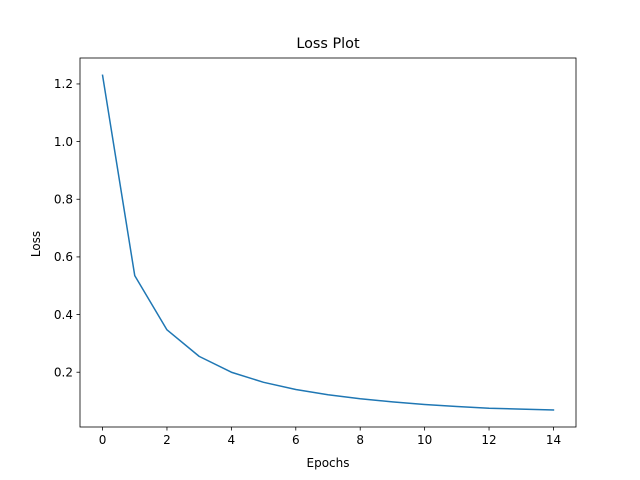  What do you see at coordinates (296, 440) in the screenshot?
I see `x-tick-label: 6` at bounding box center [296, 440].